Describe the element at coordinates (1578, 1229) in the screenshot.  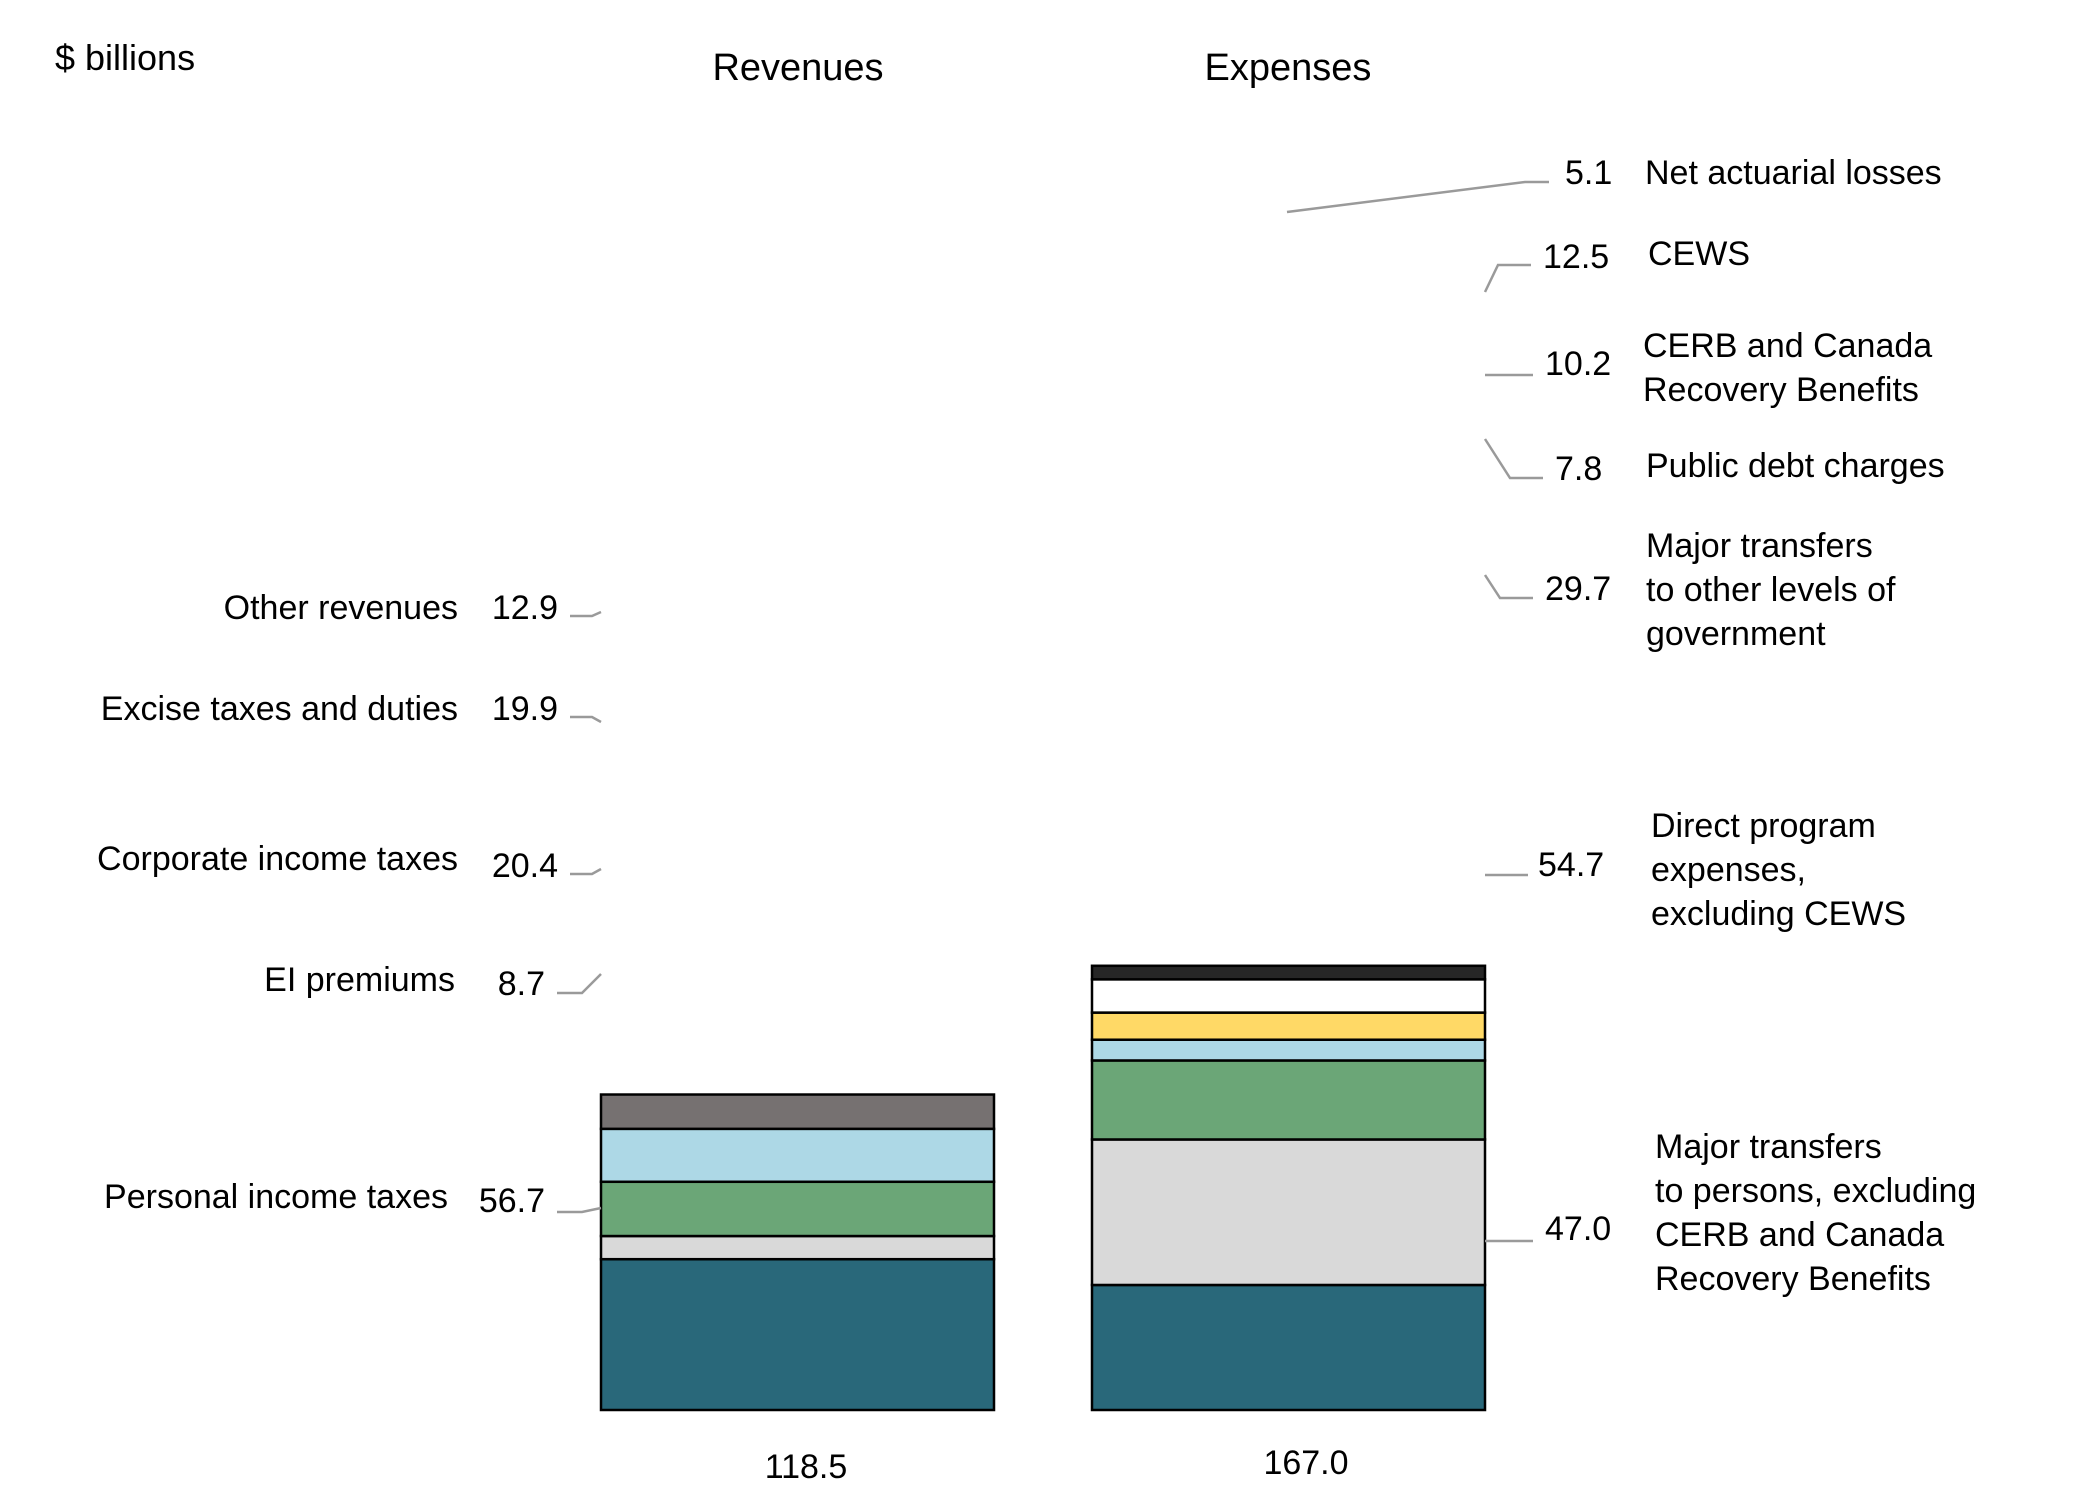
I see `value-label-expenses-major-transfers-to-persons-excluding-cerb-and-canada-recovery-benefits: 47.0` at that location.